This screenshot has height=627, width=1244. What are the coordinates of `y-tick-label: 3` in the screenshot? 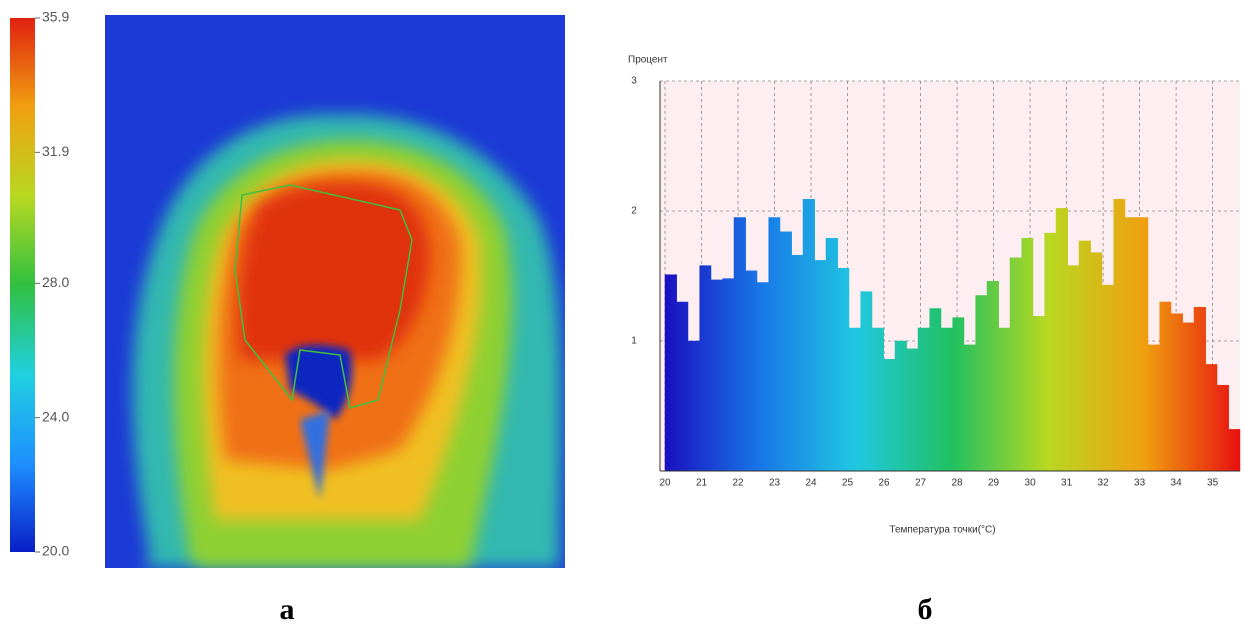 It's located at (634, 81).